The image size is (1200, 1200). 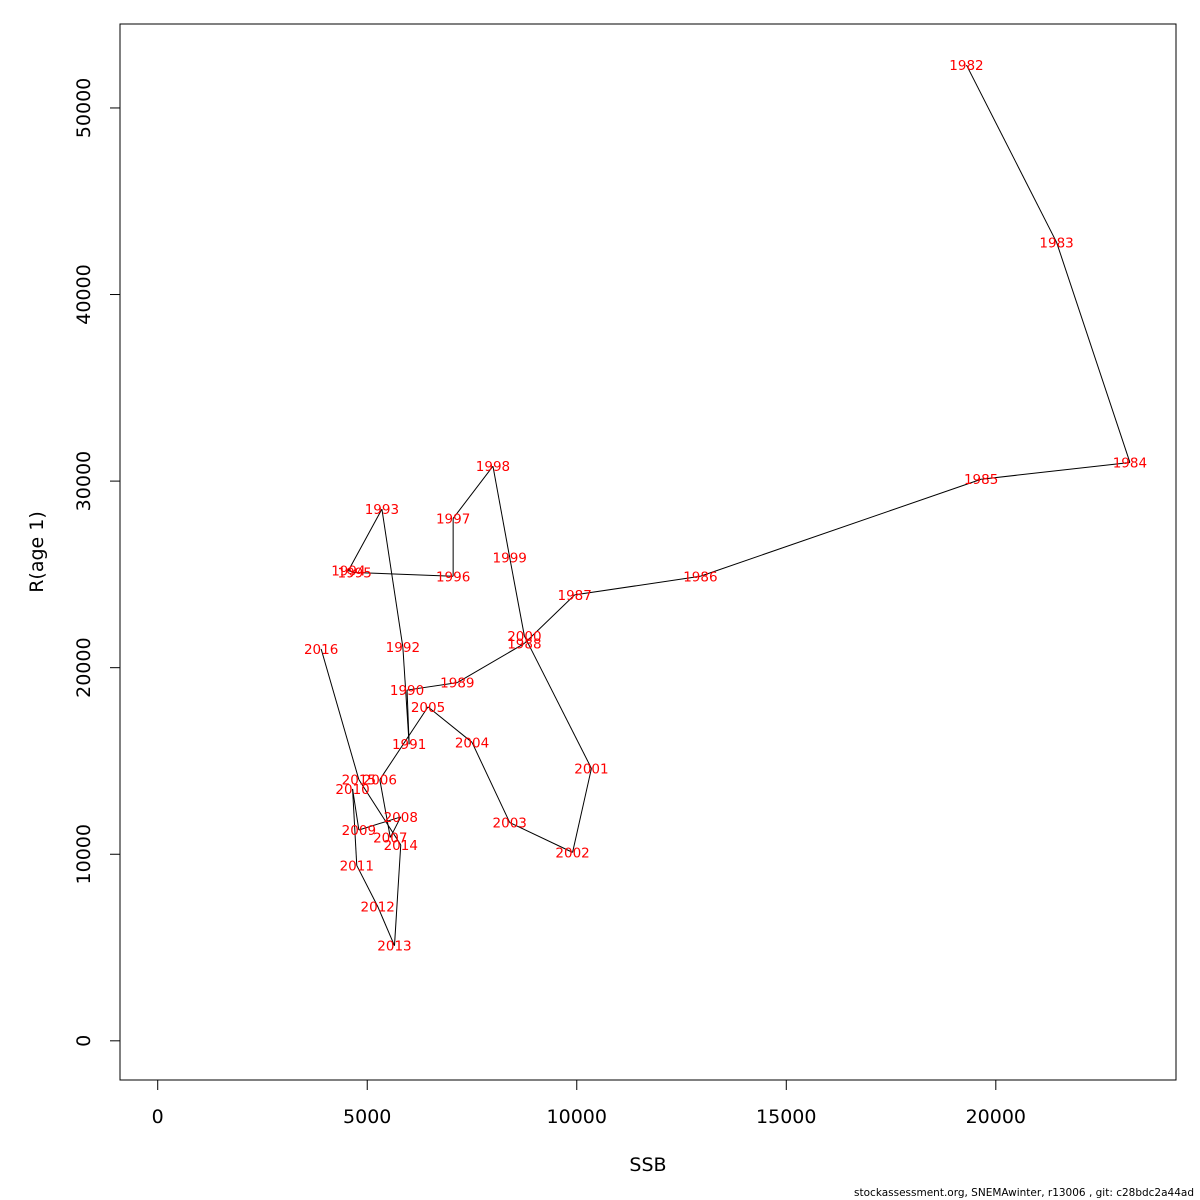 I want to click on point-label-1983: 1983, so click(x=1056, y=243).